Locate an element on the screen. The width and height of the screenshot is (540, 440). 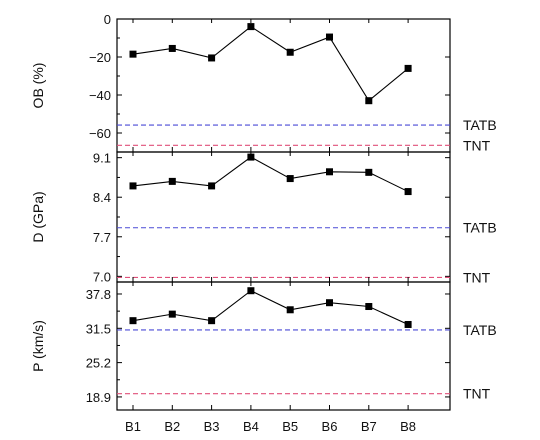
x-tick-label: B3 is located at coordinates (212, 426).